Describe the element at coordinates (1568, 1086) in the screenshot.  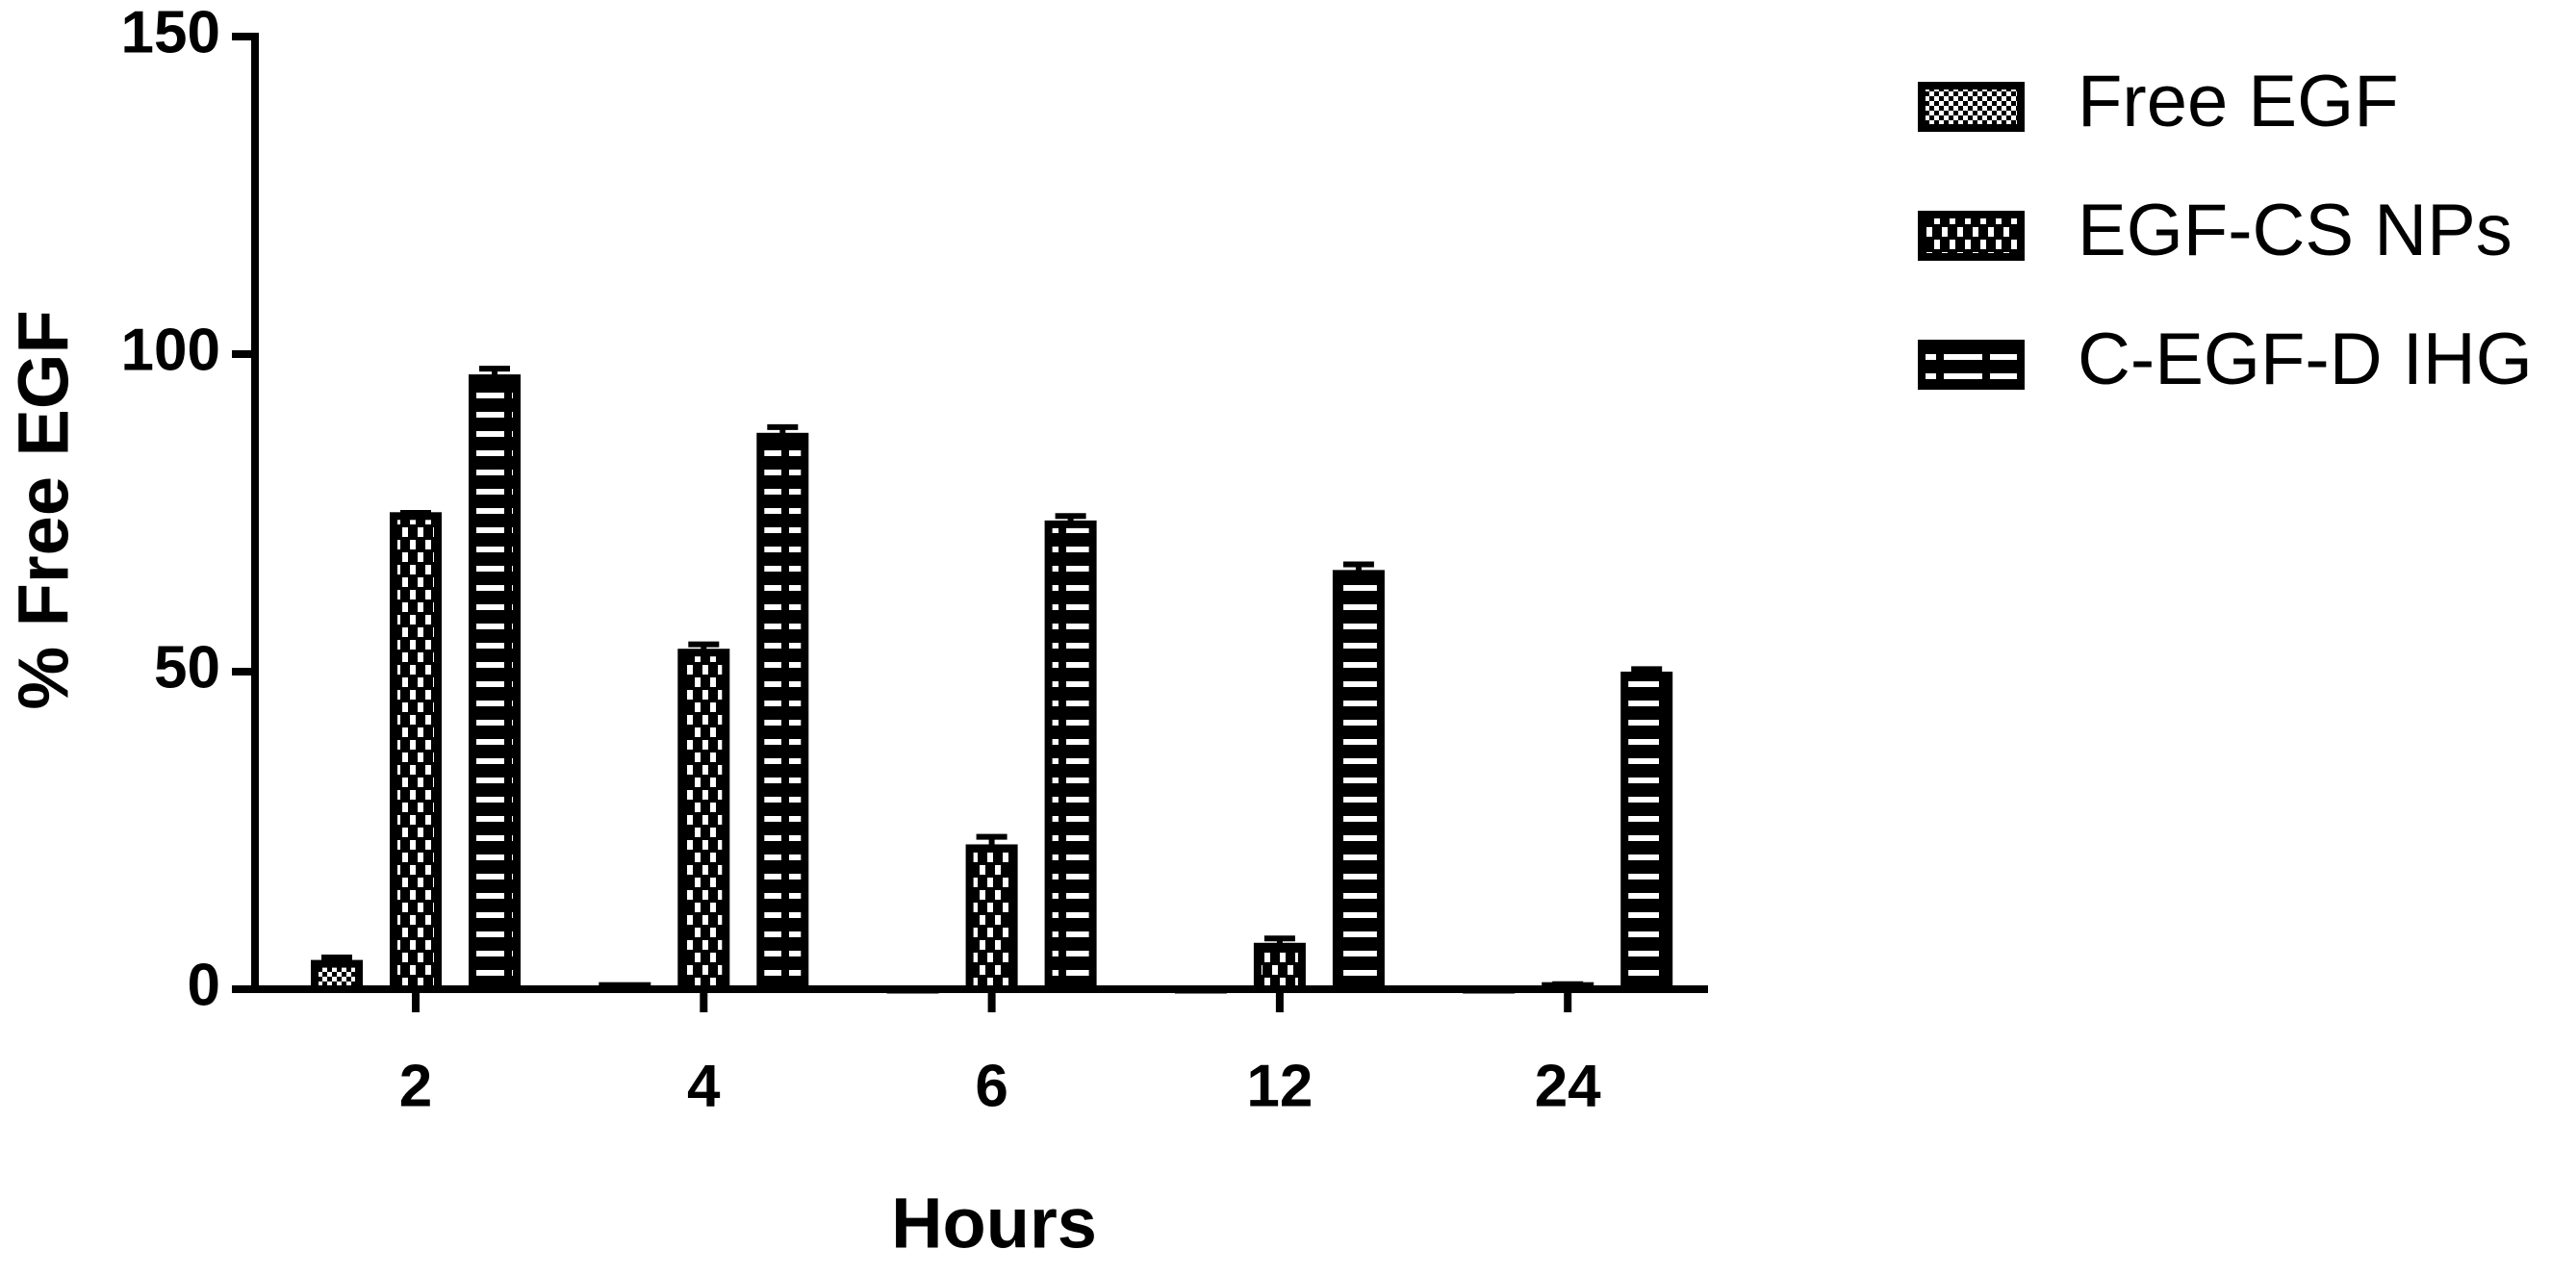
I see `x-tick-label: 24` at that location.